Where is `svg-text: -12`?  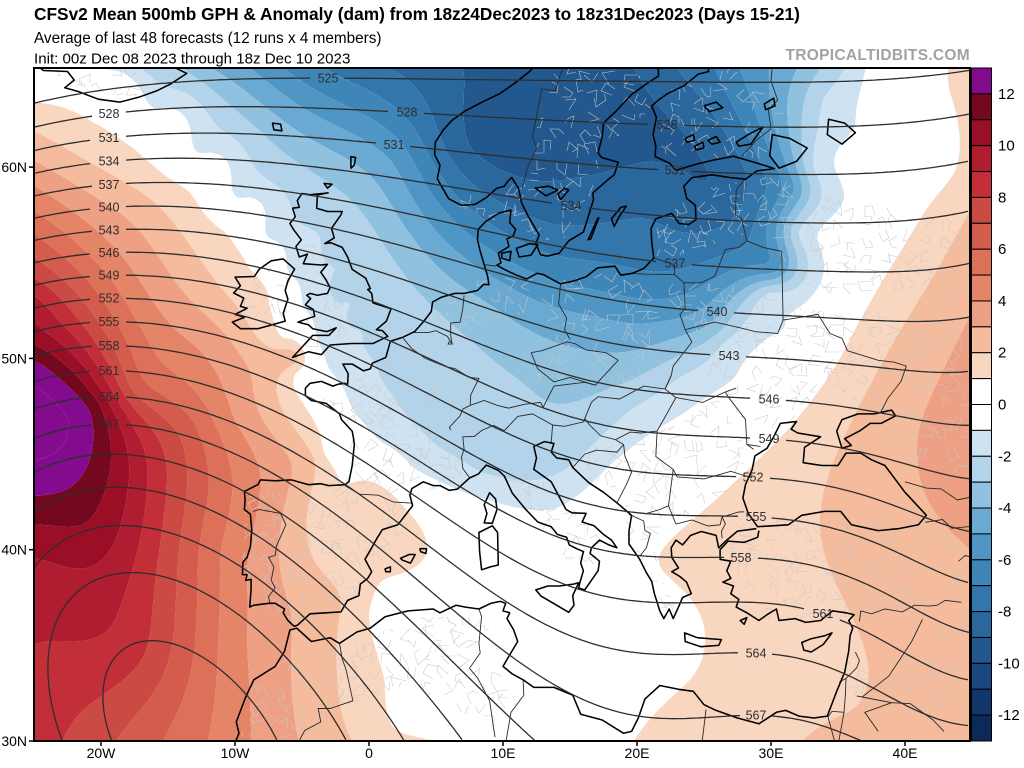
svg-text: -12 is located at coordinates (1009, 715).